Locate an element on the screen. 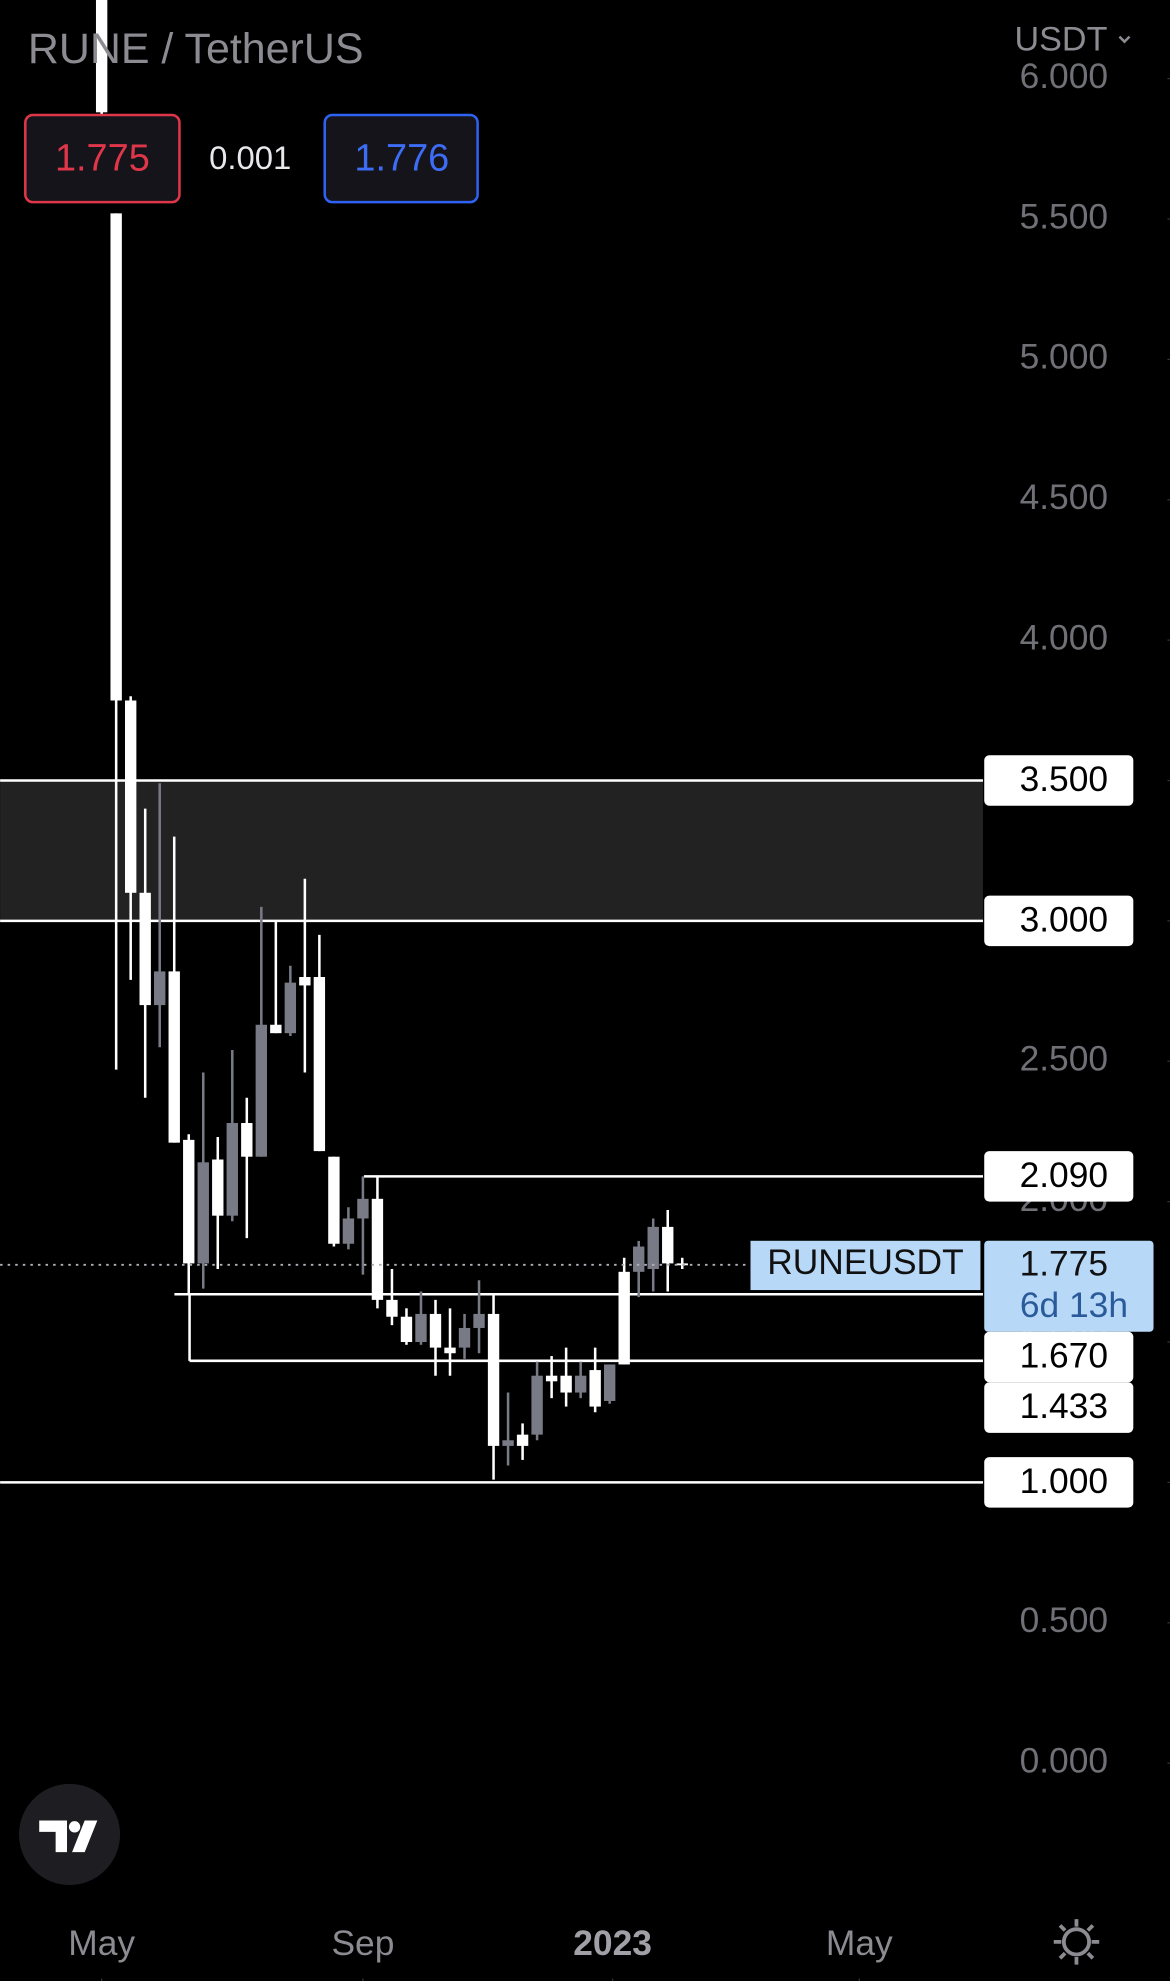 Image resolution: width=1170 pixels, height=1981 pixels. y-tick-label: 5.000 is located at coordinates (1064, 357).